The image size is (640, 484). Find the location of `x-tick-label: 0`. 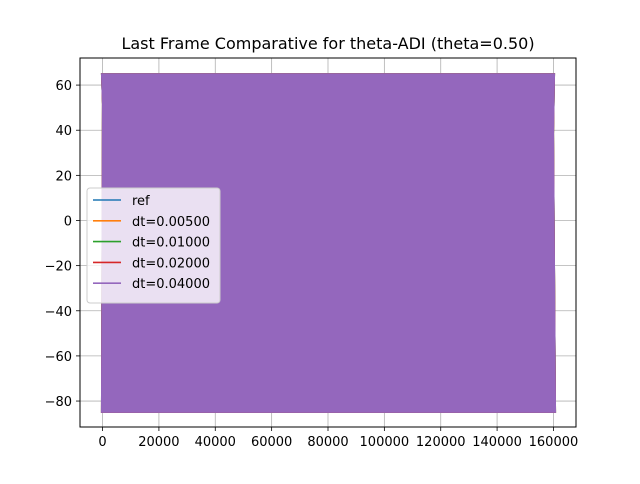

x-tick-label: 0 is located at coordinates (102, 442).